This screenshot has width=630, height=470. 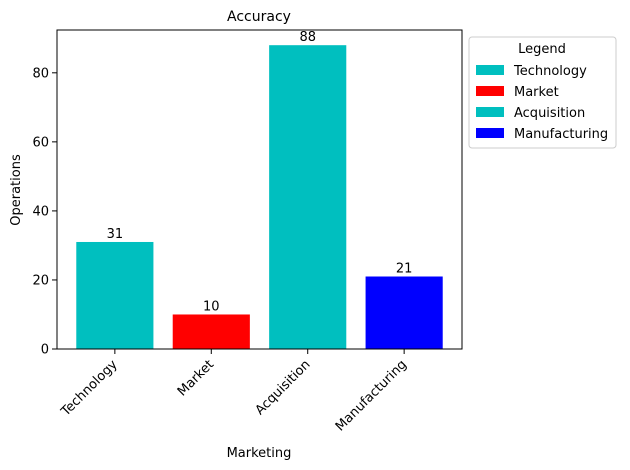 What do you see at coordinates (490, 70) in the screenshot?
I see `legend-swatch-technology` at bounding box center [490, 70].